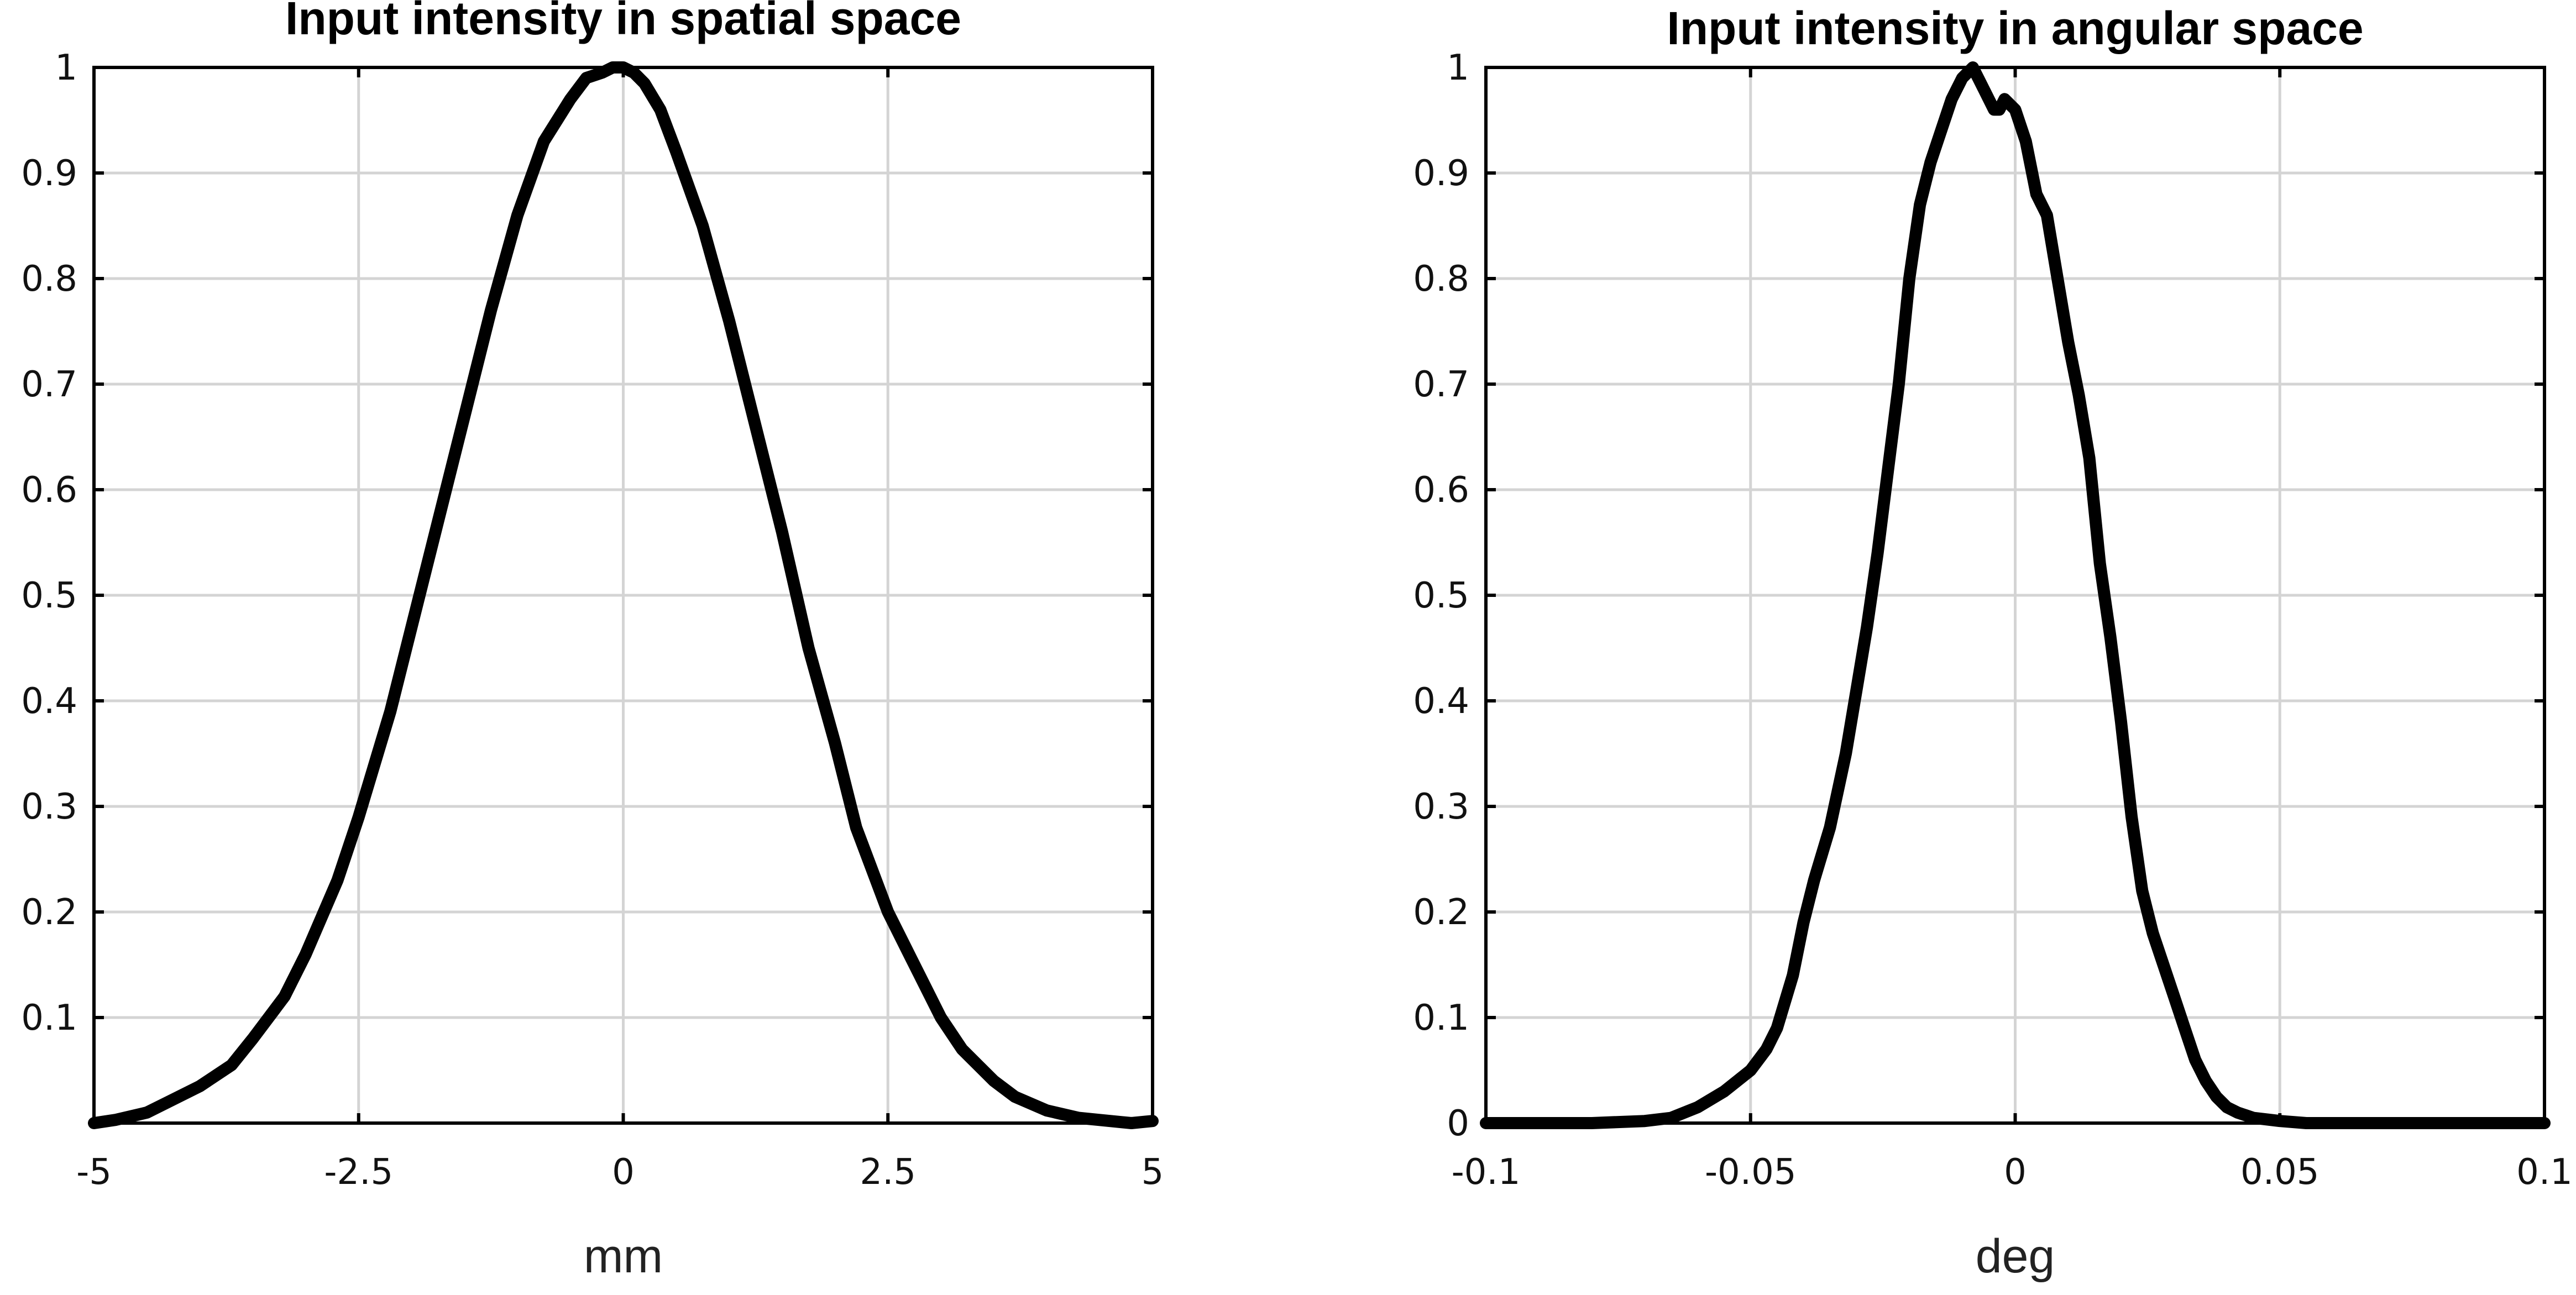  Describe the element at coordinates (1458, 1123) in the screenshot. I see `y-tick-label: 0` at that location.